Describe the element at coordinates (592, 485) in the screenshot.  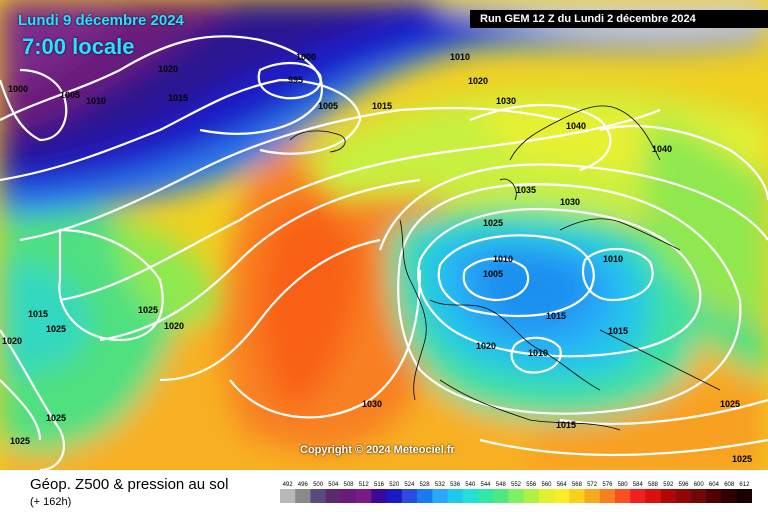
I see `legend-value-label: 572` at that location.